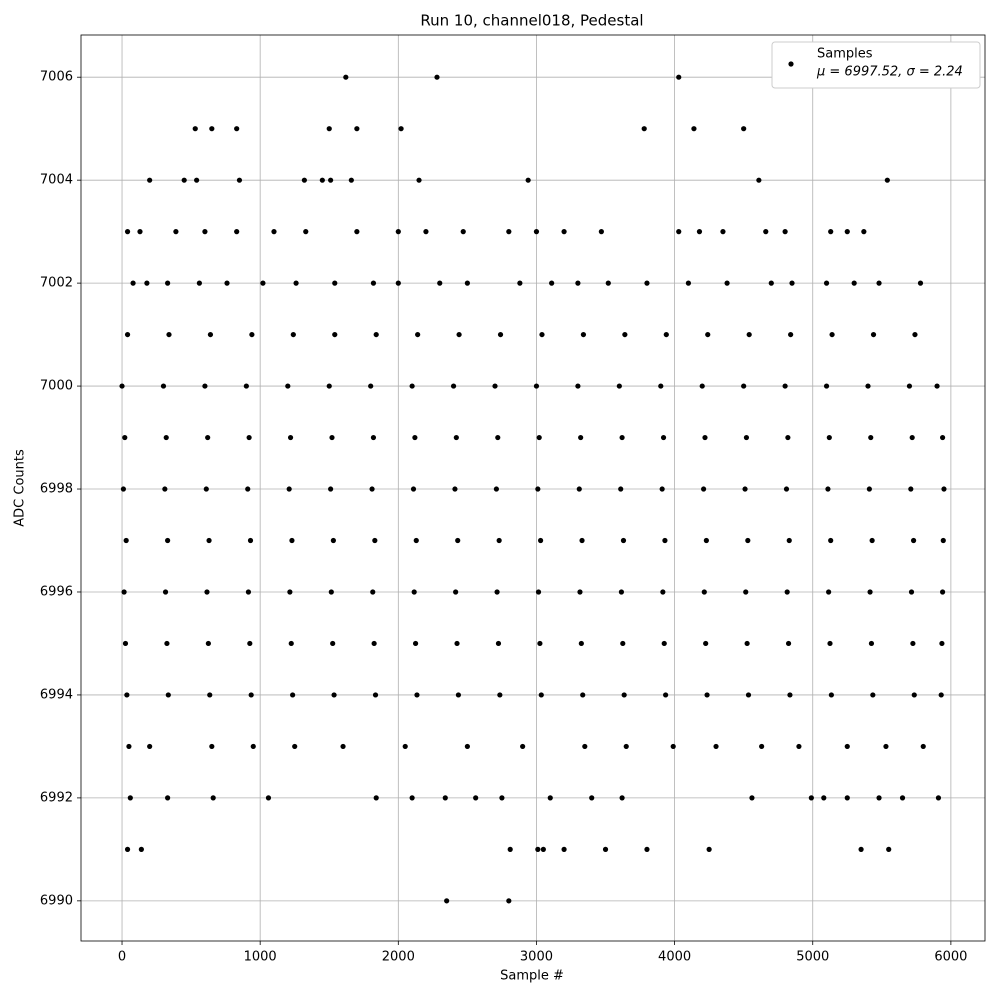 This screenshot has height=1000, width=1000. Describe the element at coordinates (889, 72) in the screenshot. I see `legend-note: μ = 6997.52, σ = 2.24` at that location.